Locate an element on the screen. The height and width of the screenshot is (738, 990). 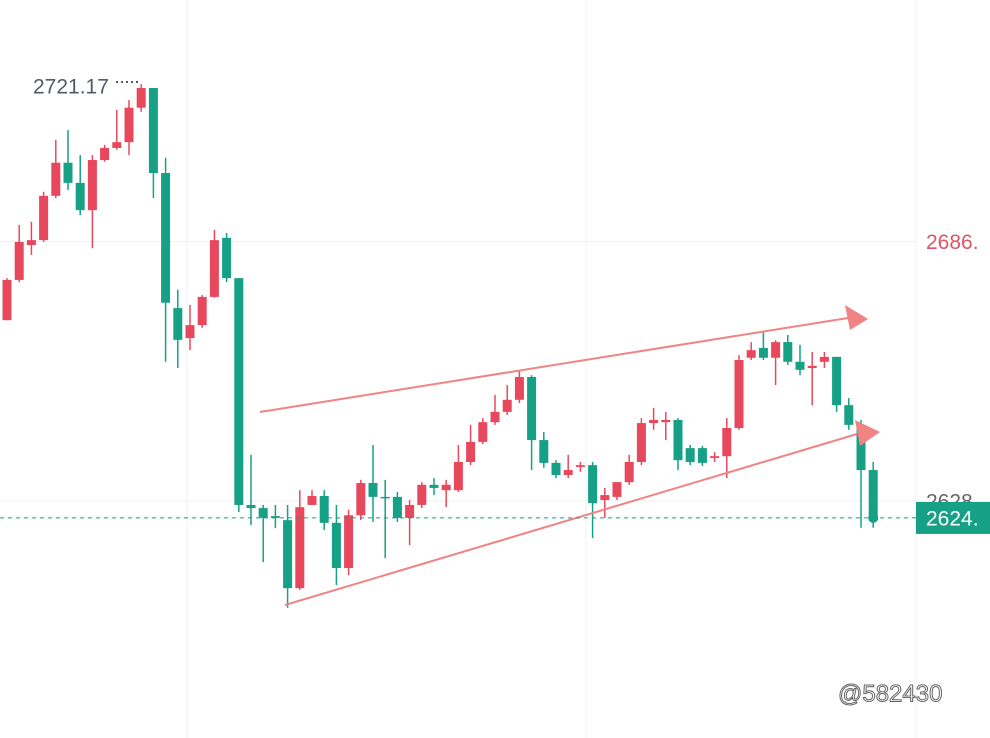
last-price-tag is located at coordinates (953, 517).